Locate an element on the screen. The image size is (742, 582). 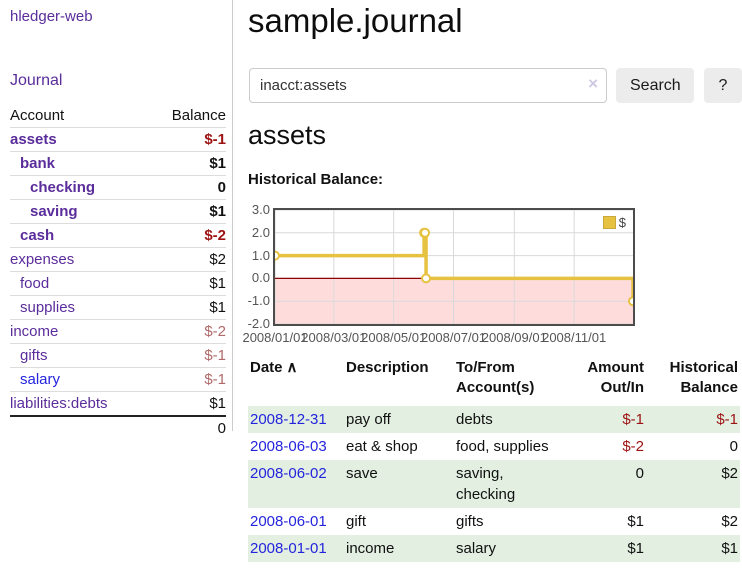
register-row: 2008-12-31 pay off debts $-1 $-1 is located at coordinates (494, 419).